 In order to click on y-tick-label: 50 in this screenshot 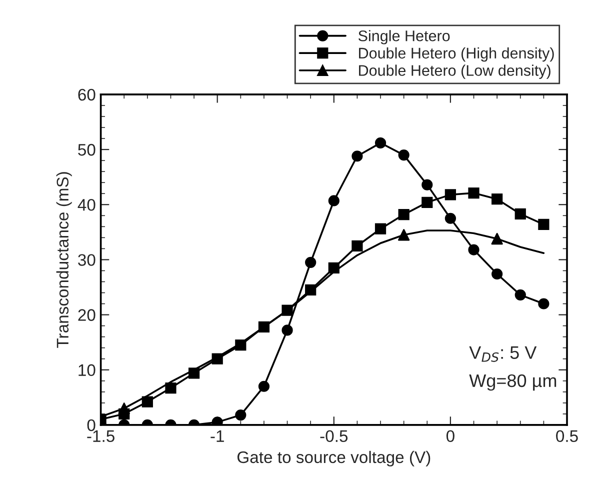, I will do `click(87, 150)`.